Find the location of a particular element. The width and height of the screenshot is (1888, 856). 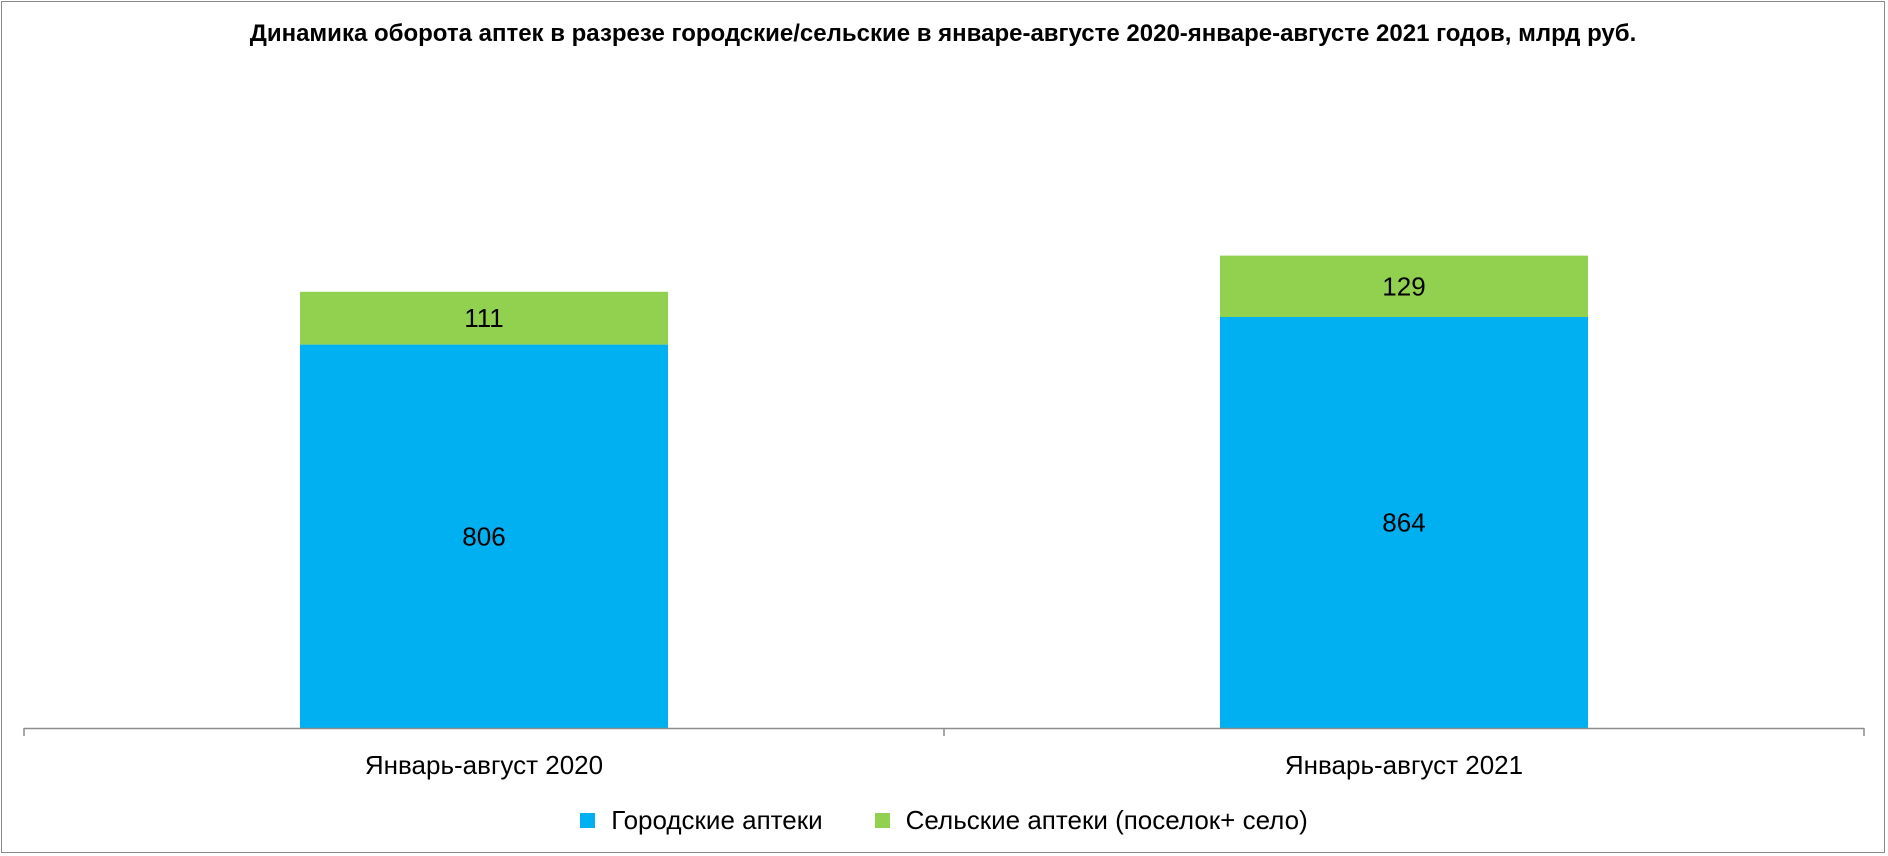

data-label-urban-2: 864 is located at coordinates (1403, 522).